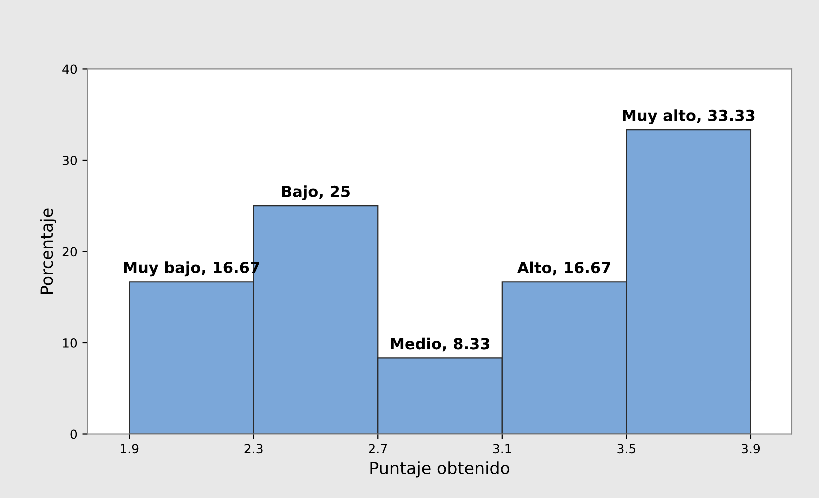  What do you see at coordinates (751, 449) in the screenshot?
I see `x-tick-label: 3.9` at bounding box center [751, 449].